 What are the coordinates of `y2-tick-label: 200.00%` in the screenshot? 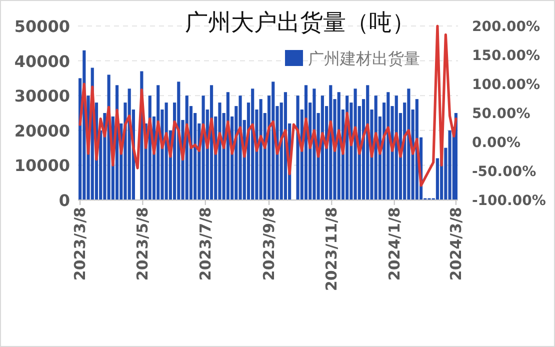 It's located at (506, 27).